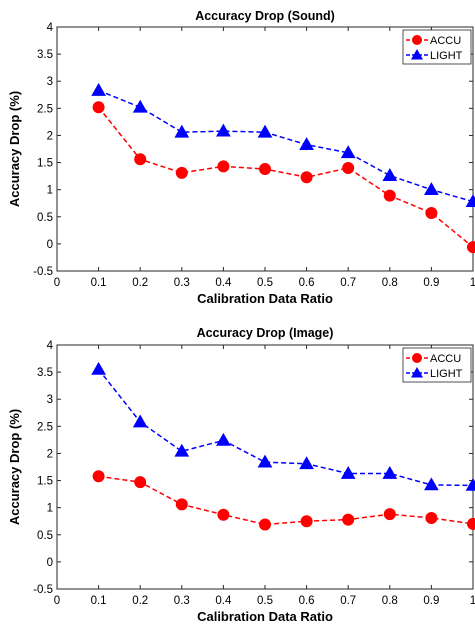 Image resolution: width=475 pixels, height=629 pixels. I want to click on legend-box, so click(437, 365).